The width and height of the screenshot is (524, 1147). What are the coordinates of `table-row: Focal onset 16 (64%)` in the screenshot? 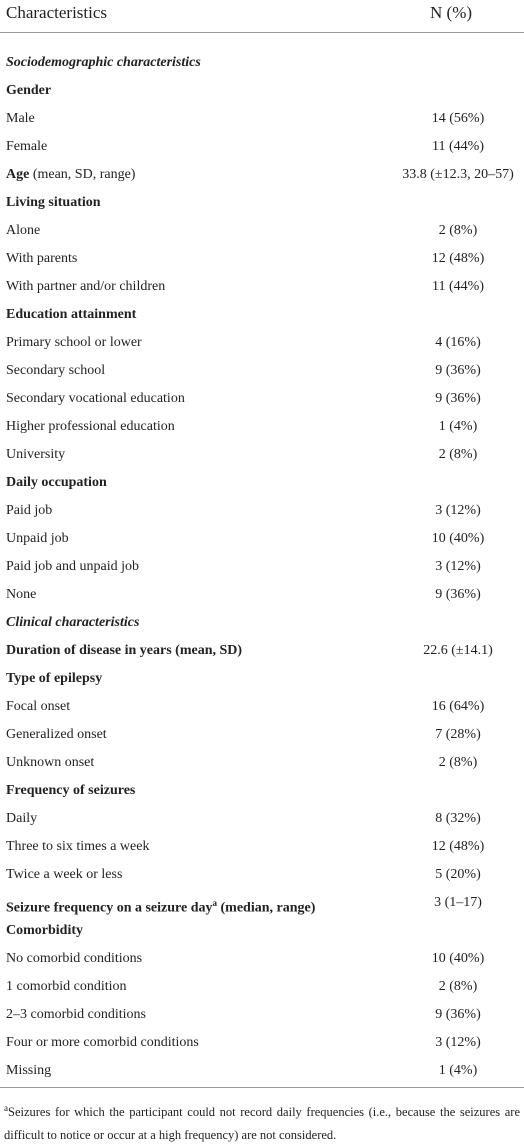 It's located at (262, 707).